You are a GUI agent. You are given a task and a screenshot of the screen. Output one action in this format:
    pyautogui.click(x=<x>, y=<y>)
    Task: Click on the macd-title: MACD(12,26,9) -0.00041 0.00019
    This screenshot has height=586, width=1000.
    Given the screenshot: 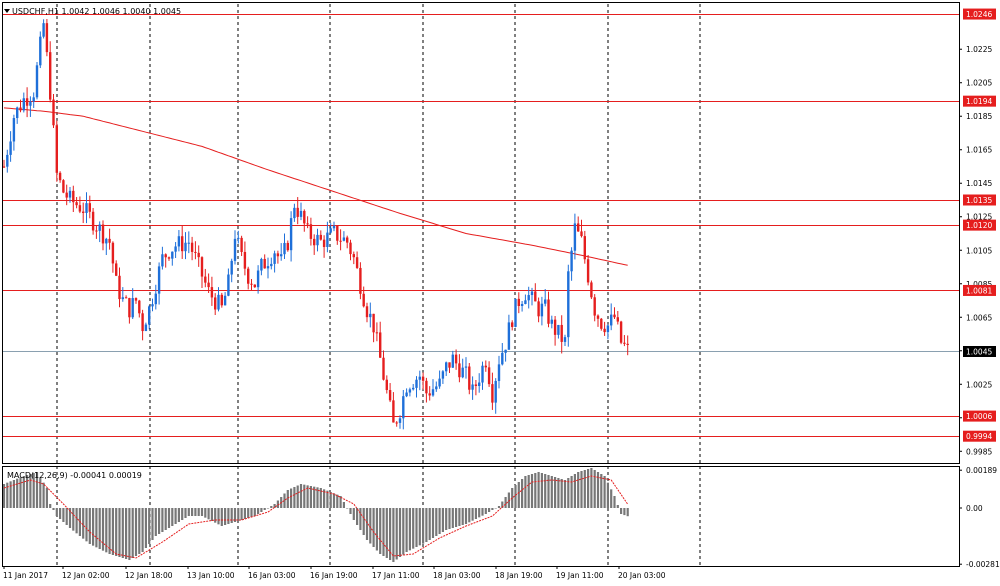 What is the action you would take?
    pyautogui.click(x=74, y=475)
    